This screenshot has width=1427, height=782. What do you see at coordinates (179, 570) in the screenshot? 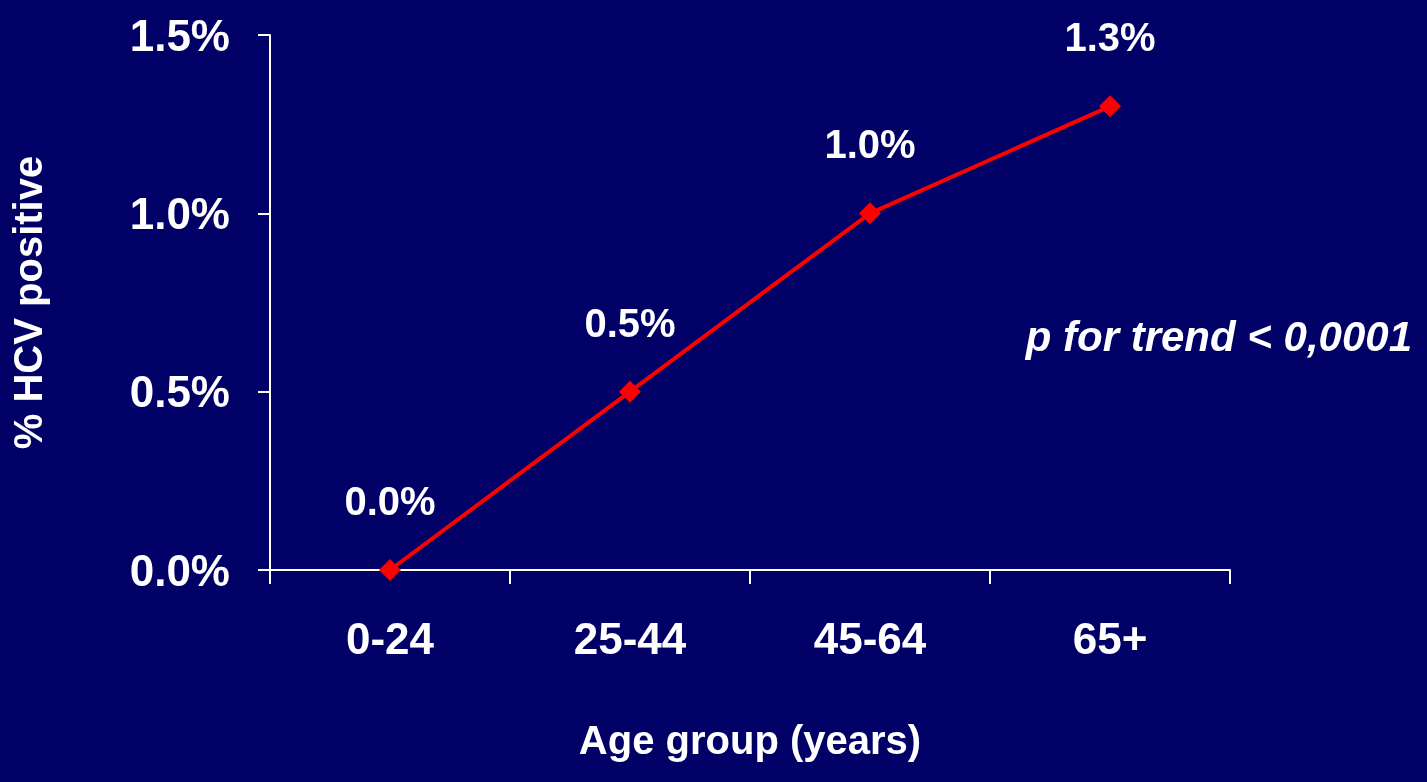
I see `y-tick-label: 0.0%` at bounding box center [179, 570].